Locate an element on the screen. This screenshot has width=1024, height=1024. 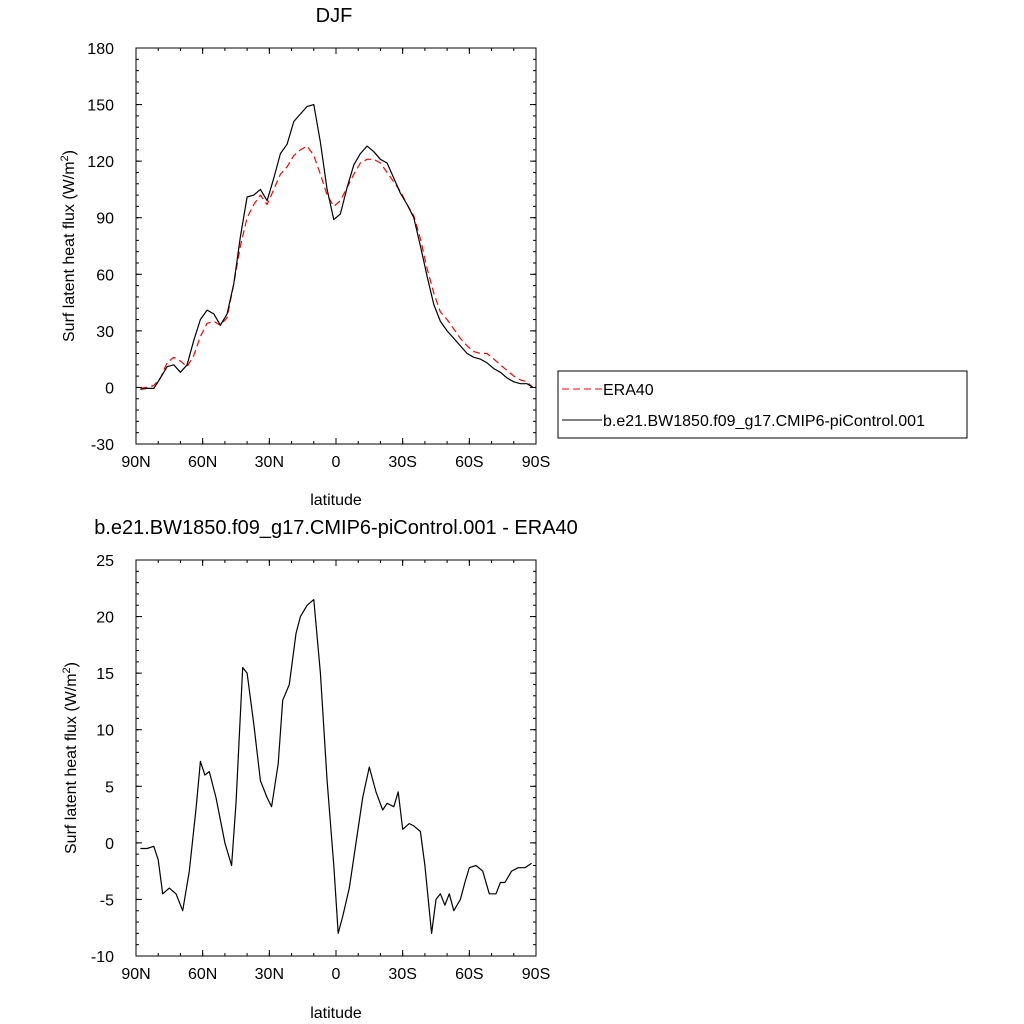
difference-series-group is located at coordinates (336, 766).